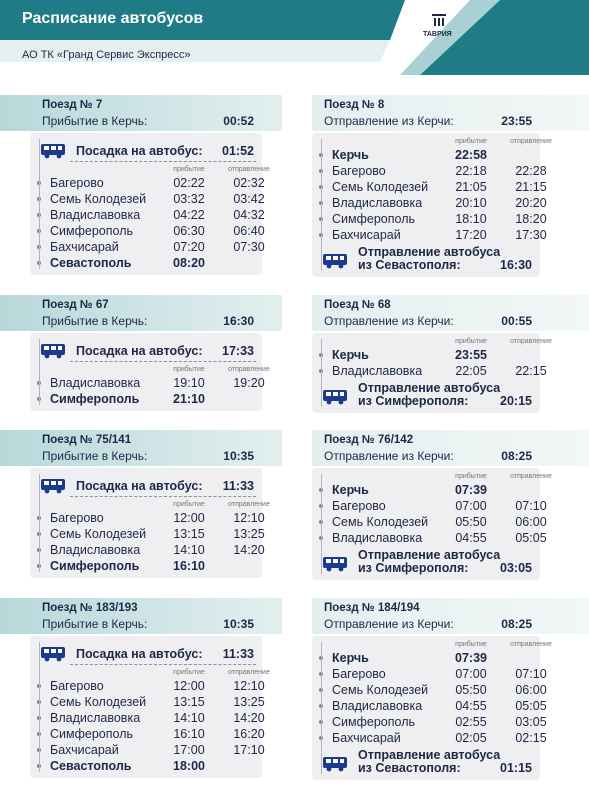 This screenshot has width=589, height=800. I want to click on arrival-time: 17:20, so click(471, 235).